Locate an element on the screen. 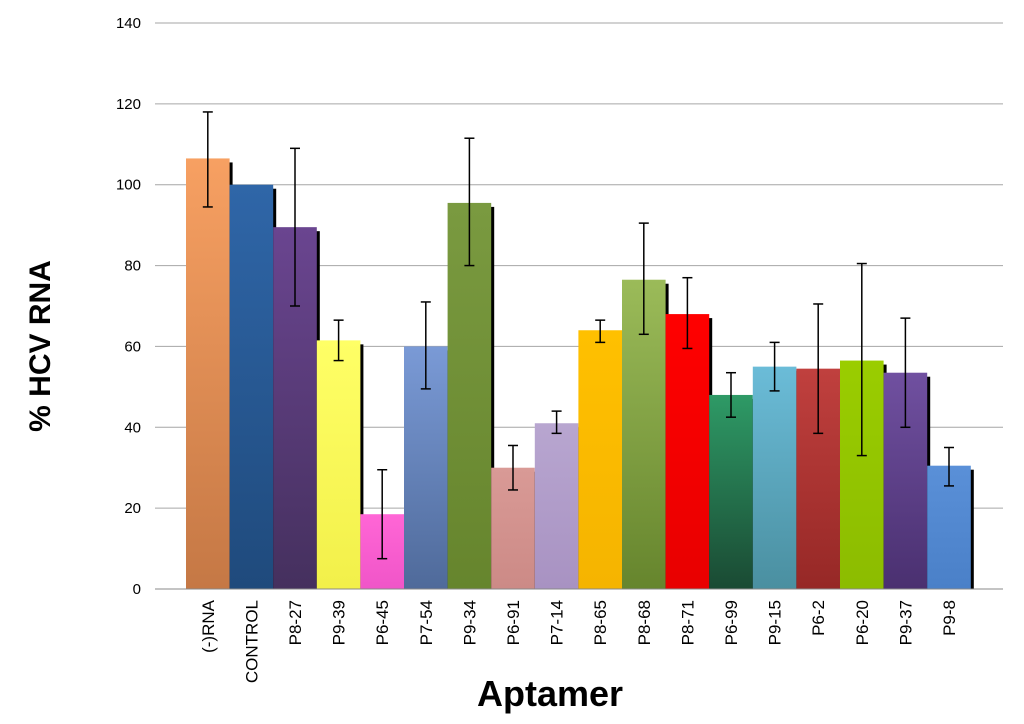 This screenshot has height=724, width=1024. y-tick-label: 40 is located at coordinates (132, 427).